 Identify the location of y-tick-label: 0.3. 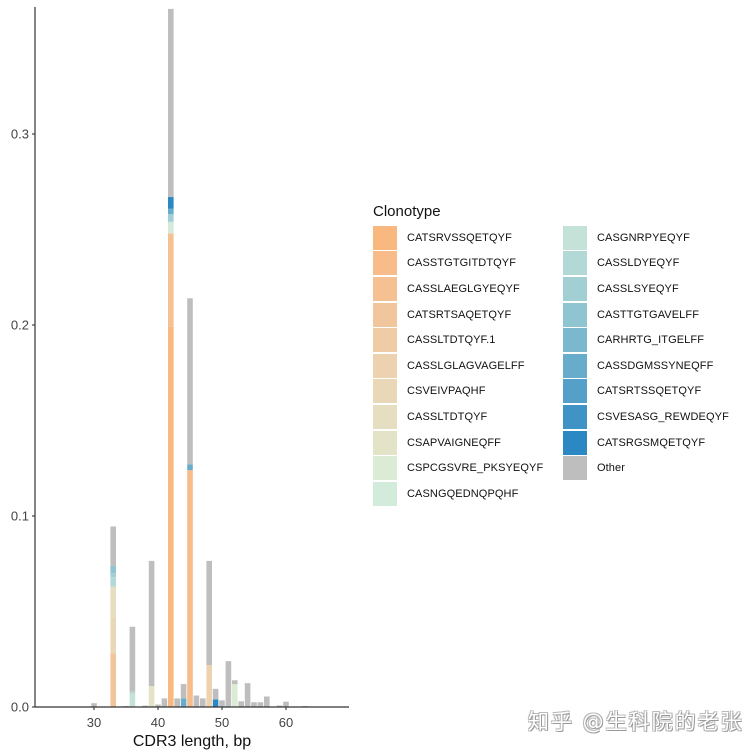
(20, 134).